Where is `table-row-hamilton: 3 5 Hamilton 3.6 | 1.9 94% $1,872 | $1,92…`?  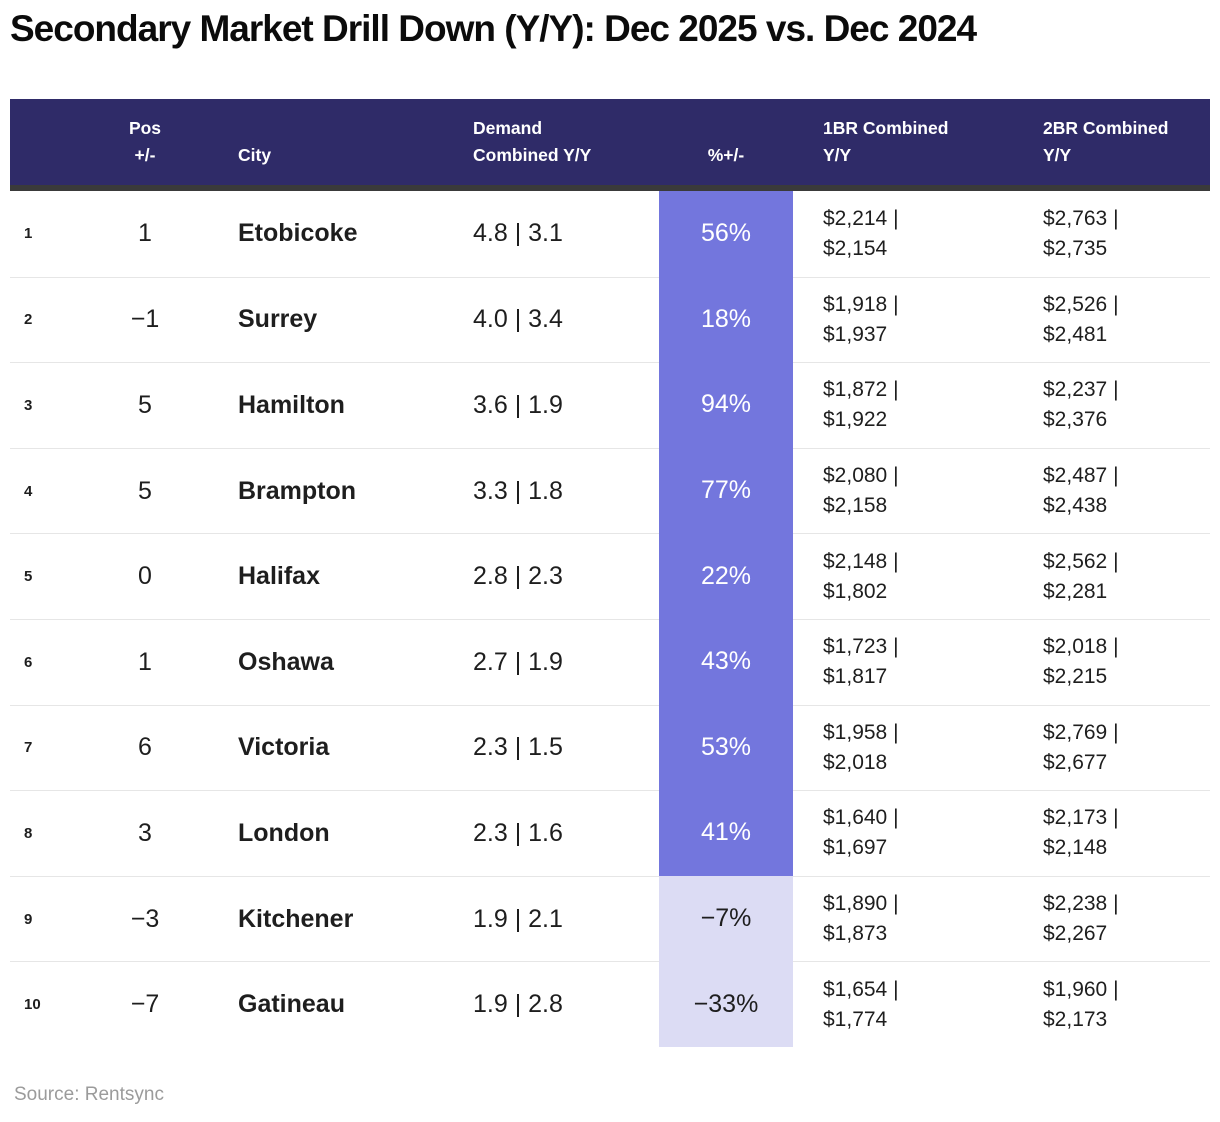 table-row-hamilton: 3 5 Hamilton 3.6 | 1.9 94% $1,872 | $1,92… is located at coordinates (610, 405).